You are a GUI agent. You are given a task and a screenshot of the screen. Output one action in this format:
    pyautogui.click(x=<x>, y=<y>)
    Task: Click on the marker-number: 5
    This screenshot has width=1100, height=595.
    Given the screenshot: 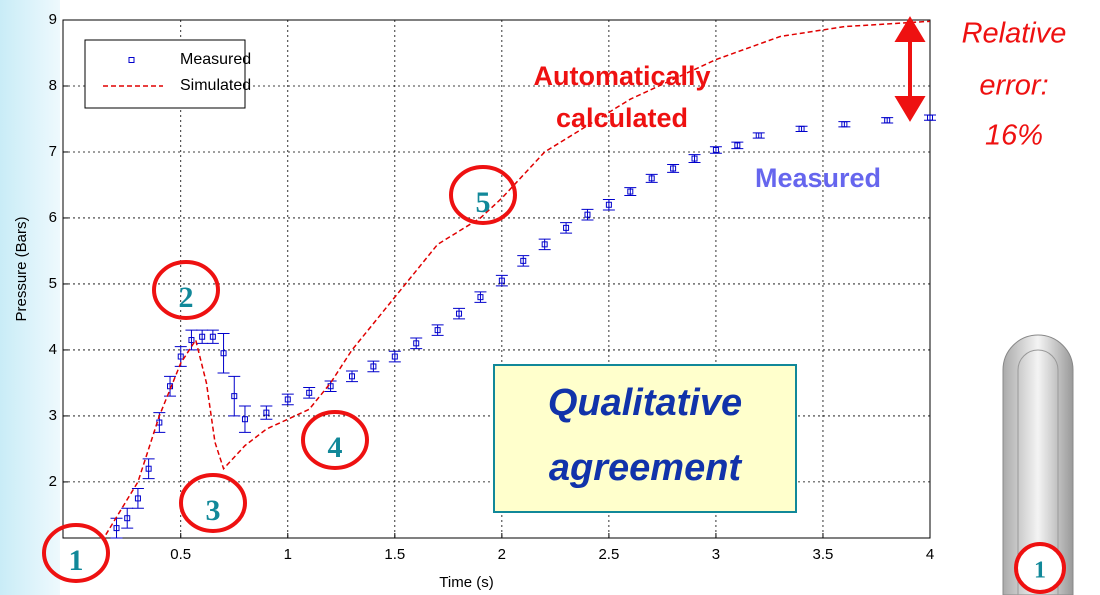 What is the action you would take?
    pyautogui.click(x=483, y=202)
    